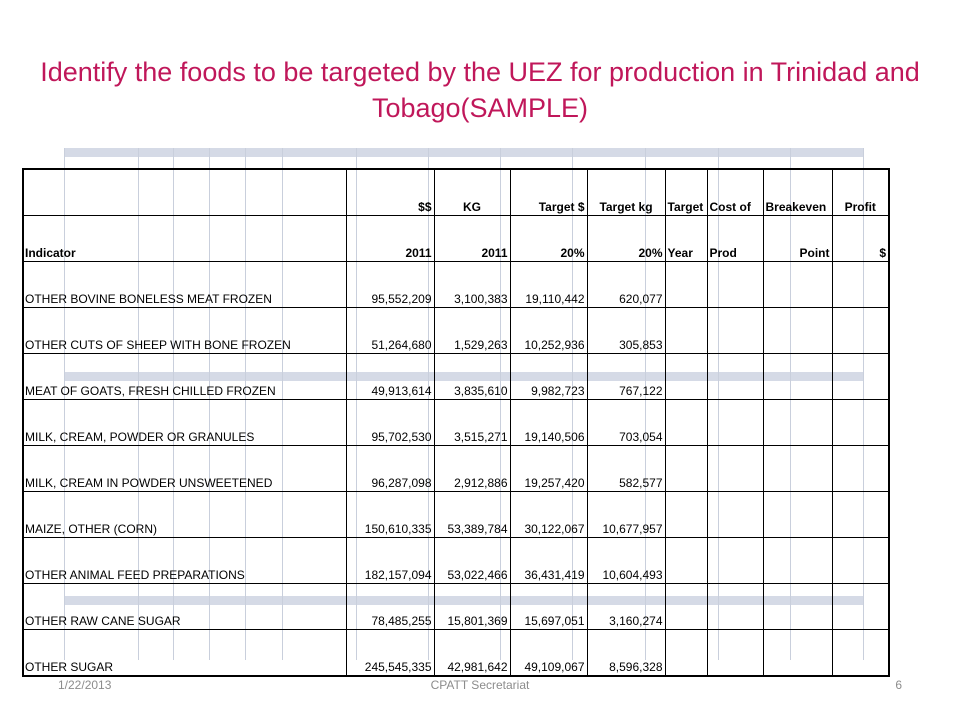 The image size is (960, 720). Describe the element at coordinates (626, 376) in the screenshot. I see `target-kg-cell: 767,122` at that location.